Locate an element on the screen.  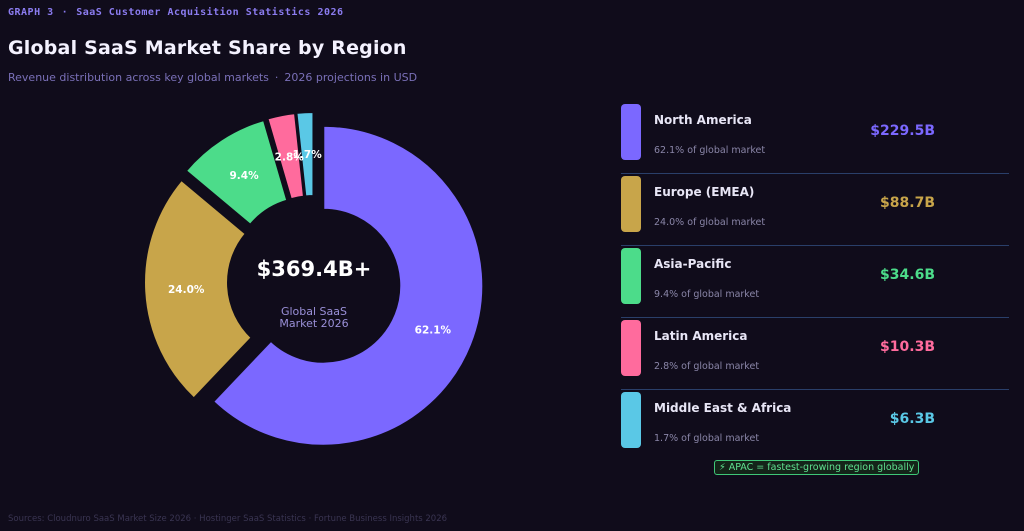
donut-slice-europe-emea is located at coordinates (198, 289).